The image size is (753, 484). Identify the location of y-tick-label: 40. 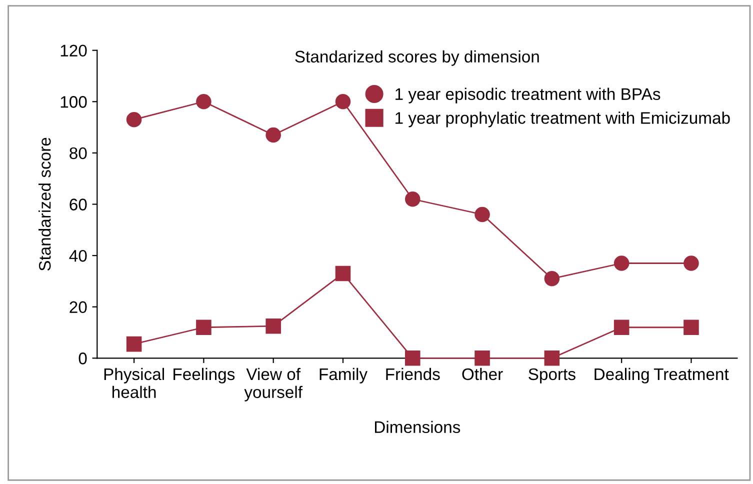
(78, 256).